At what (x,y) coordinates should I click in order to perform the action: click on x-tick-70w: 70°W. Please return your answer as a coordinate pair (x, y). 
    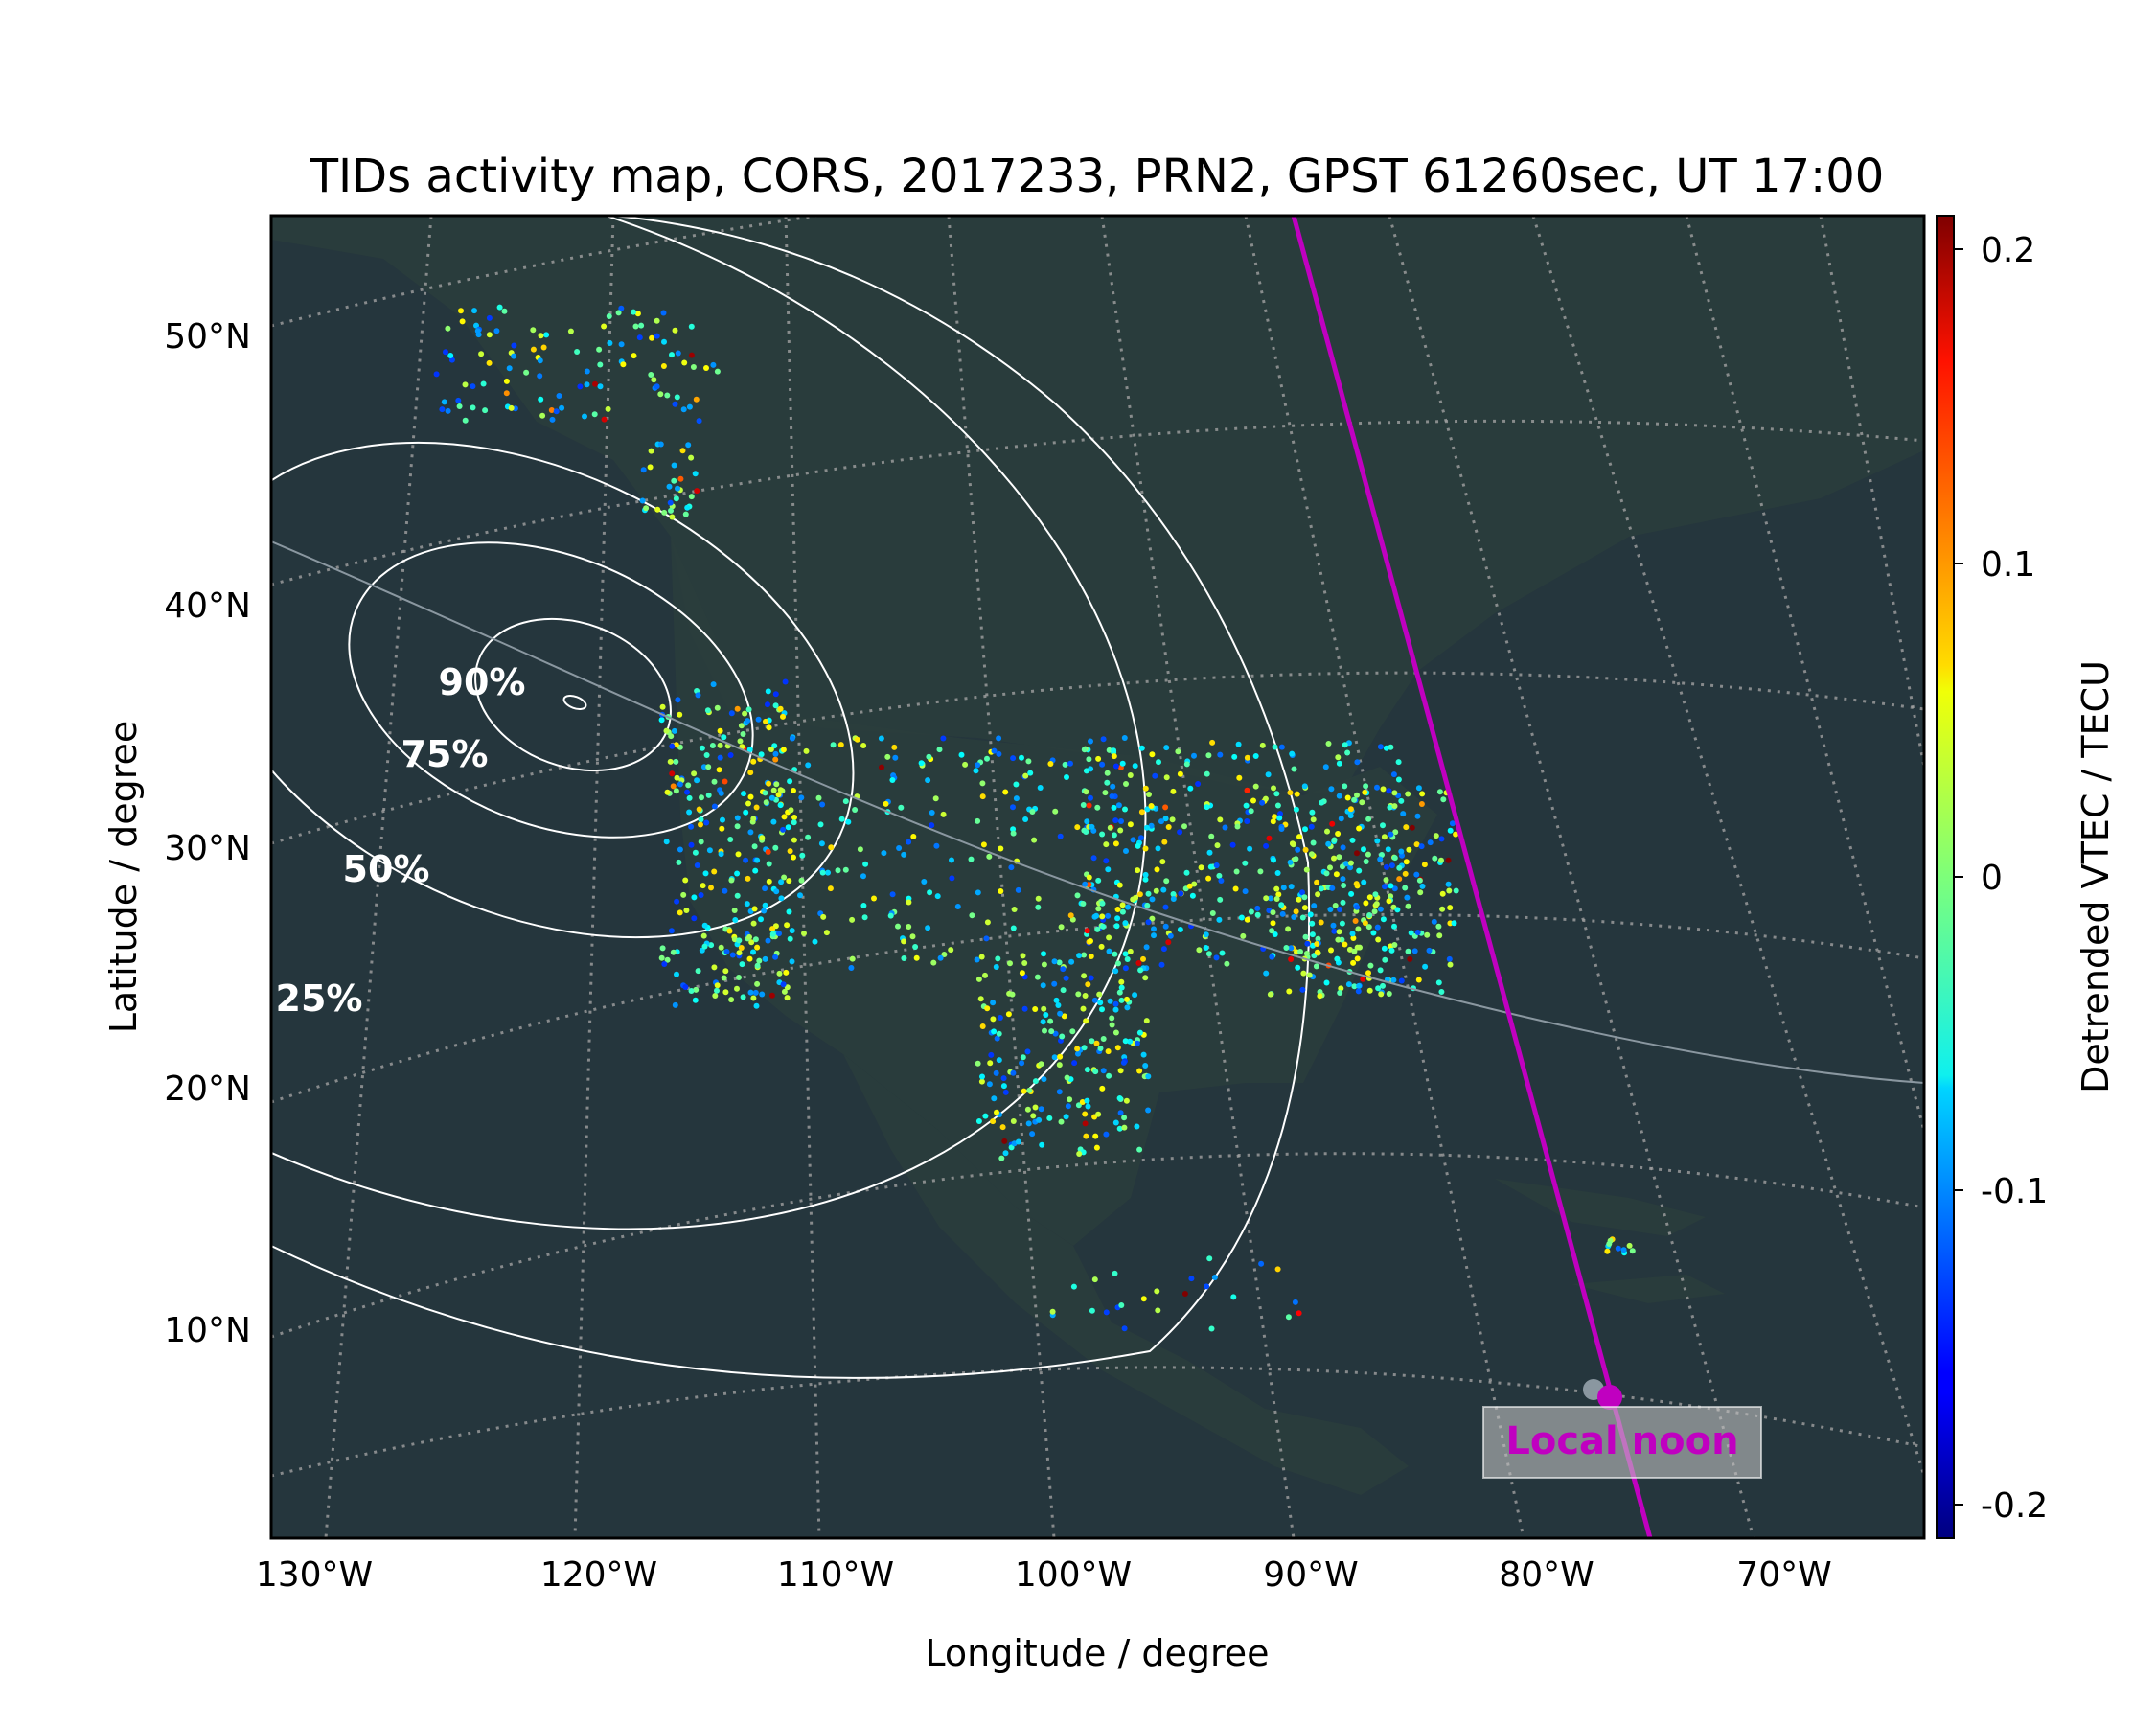
    Looking at the image, I should click on (1783, 1575).